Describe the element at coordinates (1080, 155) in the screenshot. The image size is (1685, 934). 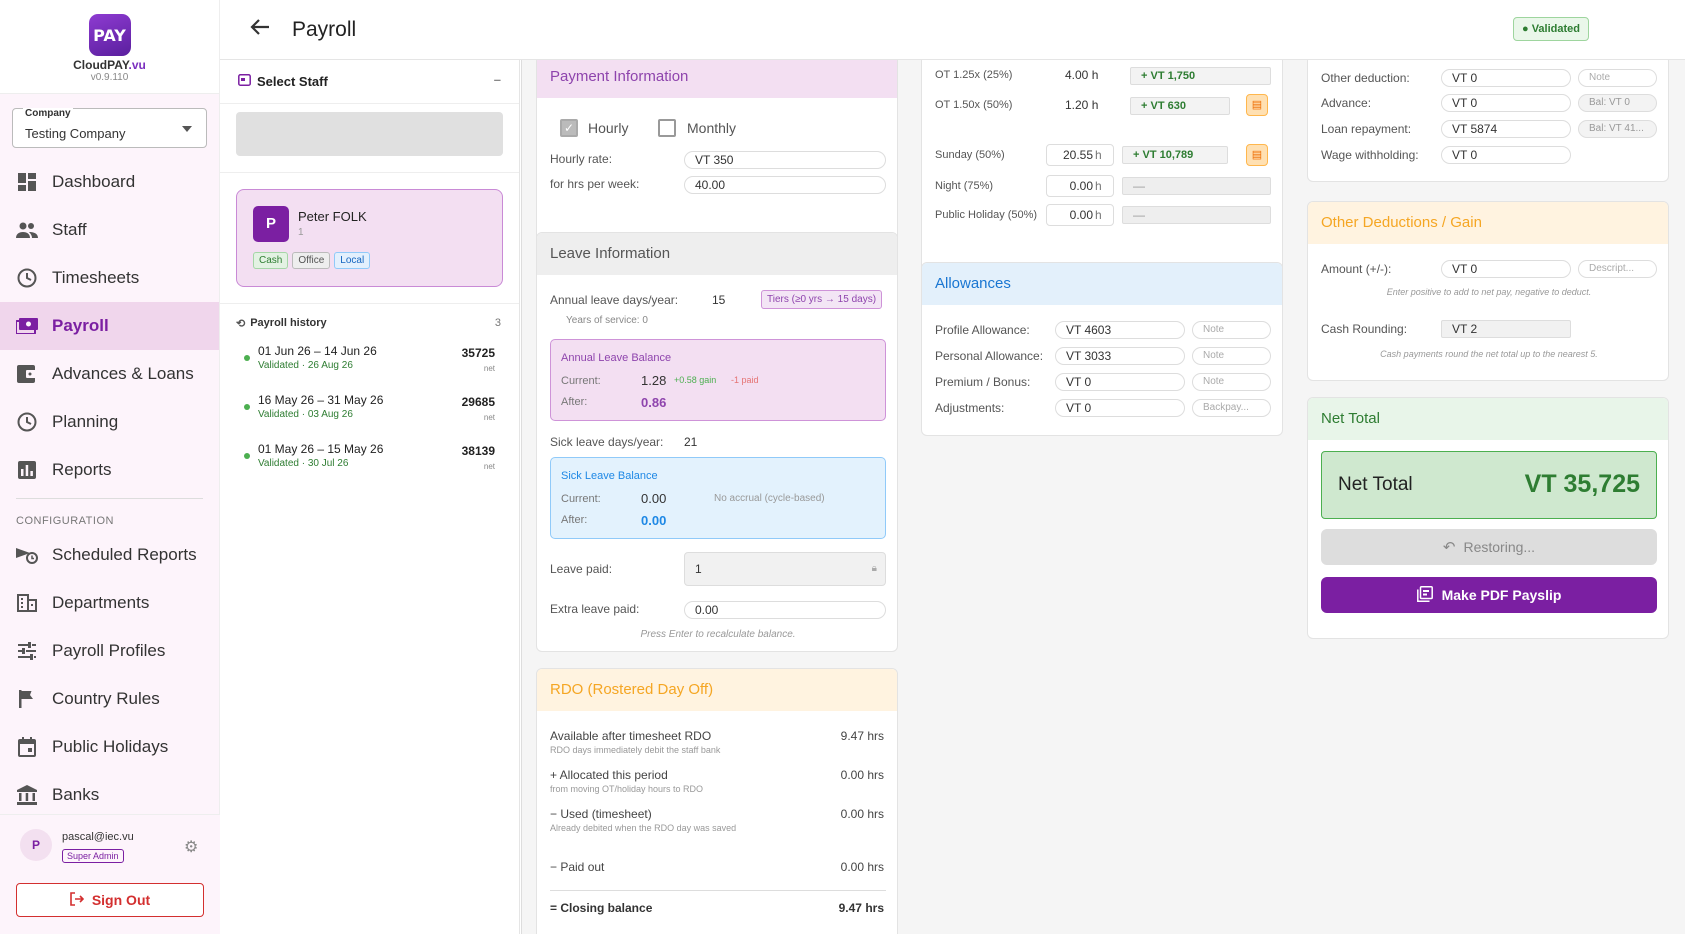
I see `sunday-hours-input: 20.55` at that location.